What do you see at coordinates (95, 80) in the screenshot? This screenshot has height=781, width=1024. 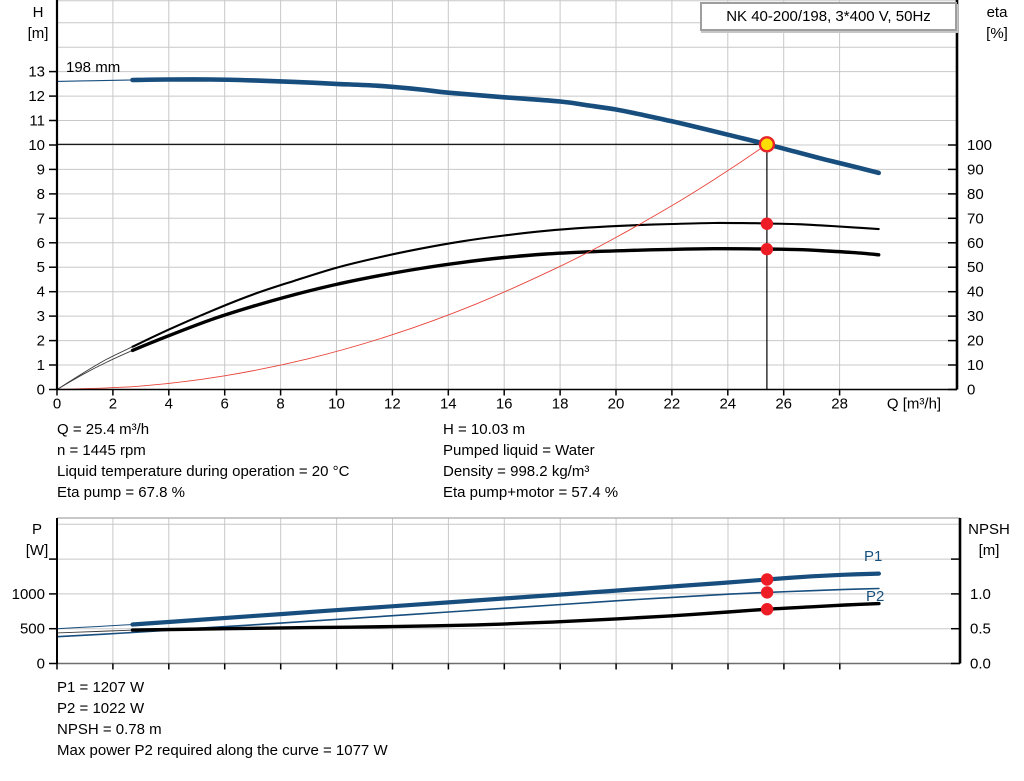 I see `head-curve-lead` at bounding box center [95, 80].